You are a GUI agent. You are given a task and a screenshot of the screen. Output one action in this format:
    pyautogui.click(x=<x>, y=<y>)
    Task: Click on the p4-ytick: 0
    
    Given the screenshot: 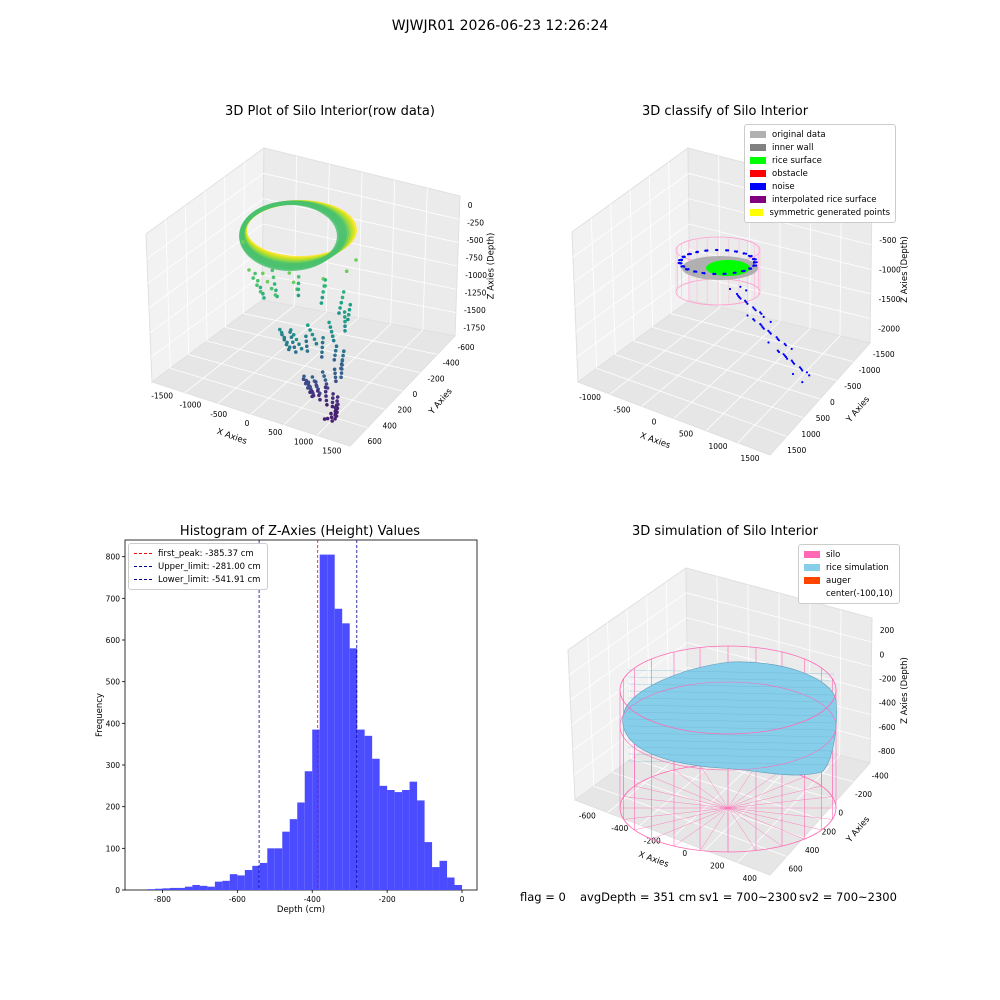 What is the action you would take?
    pyautogui.click(x=840, y=813)
    